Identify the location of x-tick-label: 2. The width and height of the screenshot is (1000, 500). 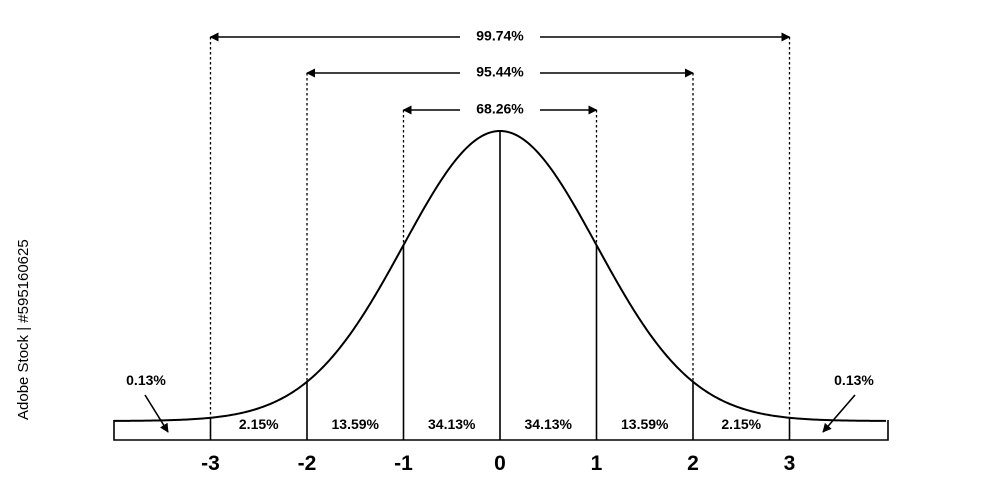
(693, 463).